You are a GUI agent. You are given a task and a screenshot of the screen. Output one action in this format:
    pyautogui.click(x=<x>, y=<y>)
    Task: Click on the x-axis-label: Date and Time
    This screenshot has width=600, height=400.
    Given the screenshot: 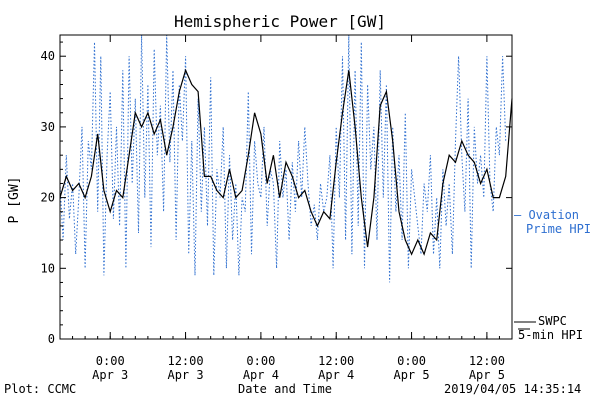 What is the action you would take?
    pyautogui.click(x=285, y=389)
    